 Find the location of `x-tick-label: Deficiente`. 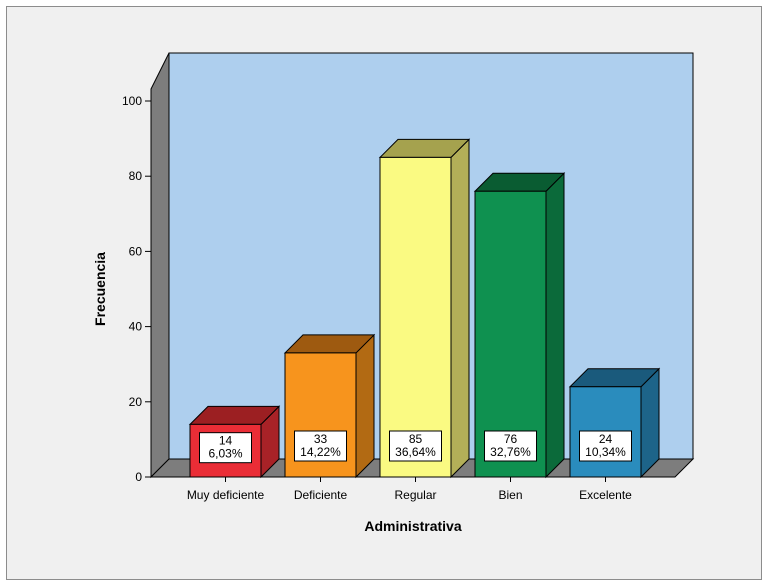

x-tick-label: Deficiente is located at coordinates (321, 495).